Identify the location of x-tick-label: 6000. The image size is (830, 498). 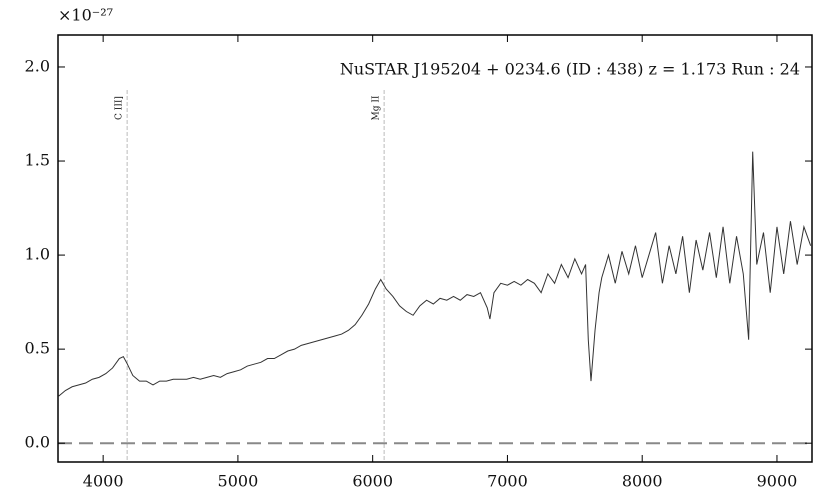
(372, 481).